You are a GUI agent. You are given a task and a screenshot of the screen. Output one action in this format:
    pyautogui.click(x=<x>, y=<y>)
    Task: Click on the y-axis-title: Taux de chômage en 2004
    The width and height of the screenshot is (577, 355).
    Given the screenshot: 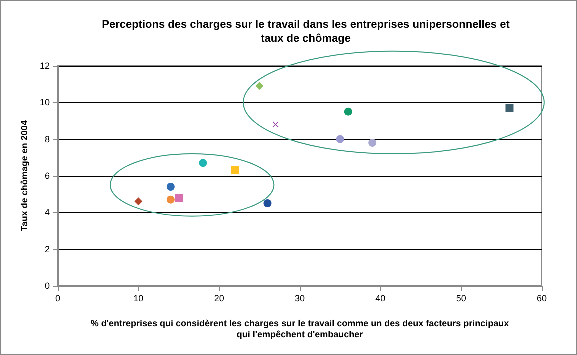 What is the action you would take?
    pyautogui.click(x=25, y=176)
    